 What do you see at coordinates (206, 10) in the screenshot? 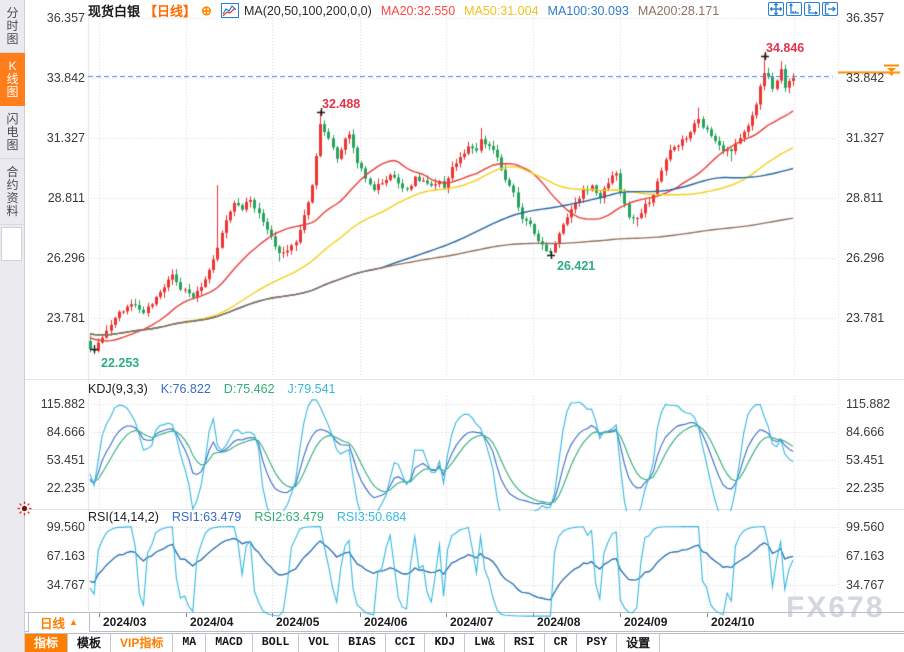
I see `add-indicator-icon: ⊕` at bounding box center [206, 10].